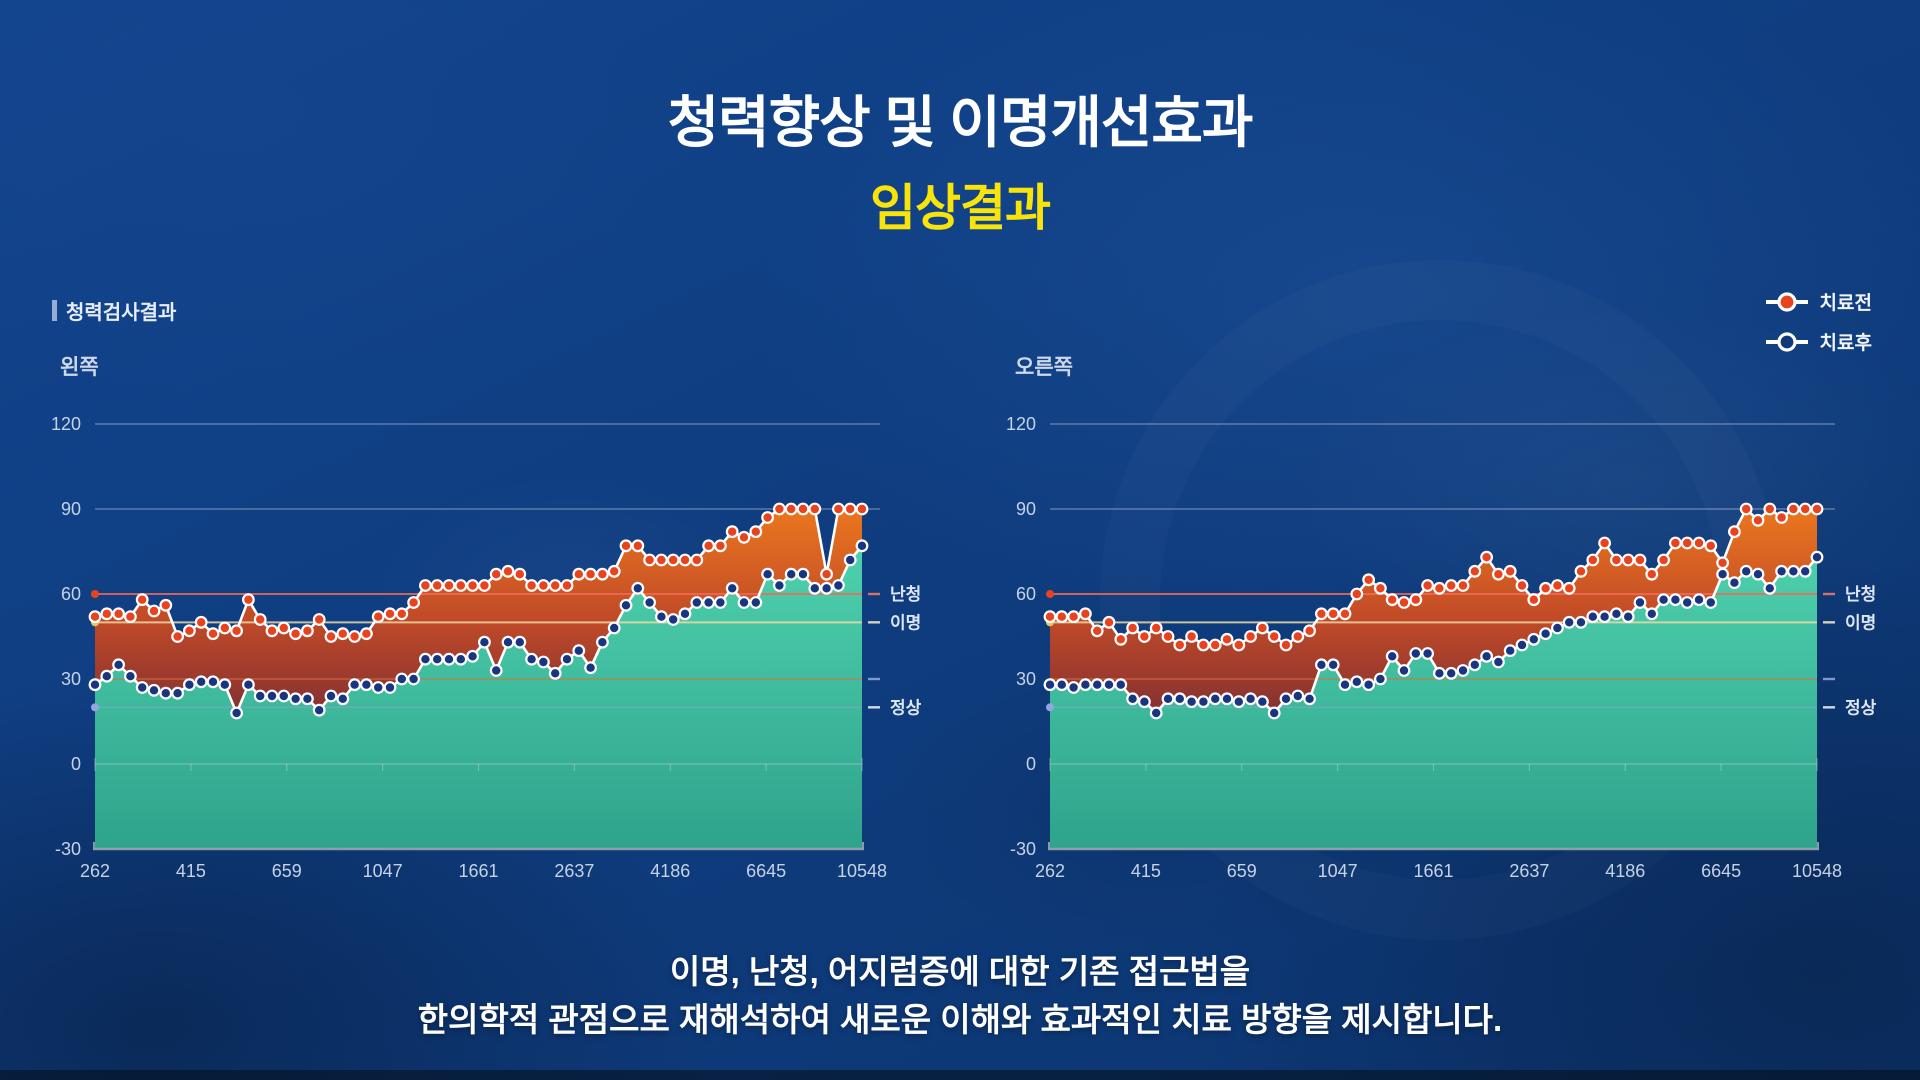  I want to click on x-tick-label: 1661, so click(1433, 871).